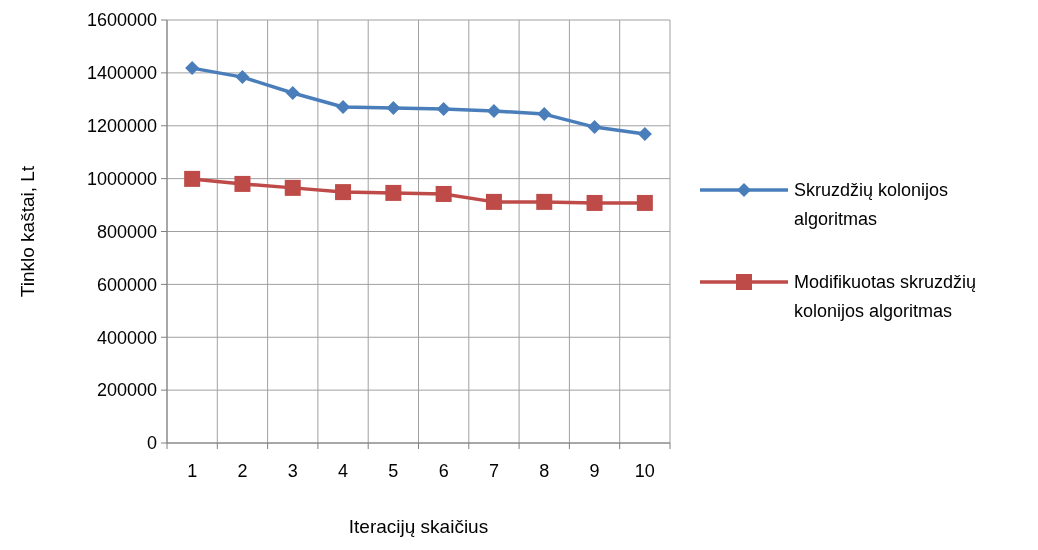  Describe the element at coordinates (121, 20) in the screenshot. I see `y-tick-label: 1600000` at that location.